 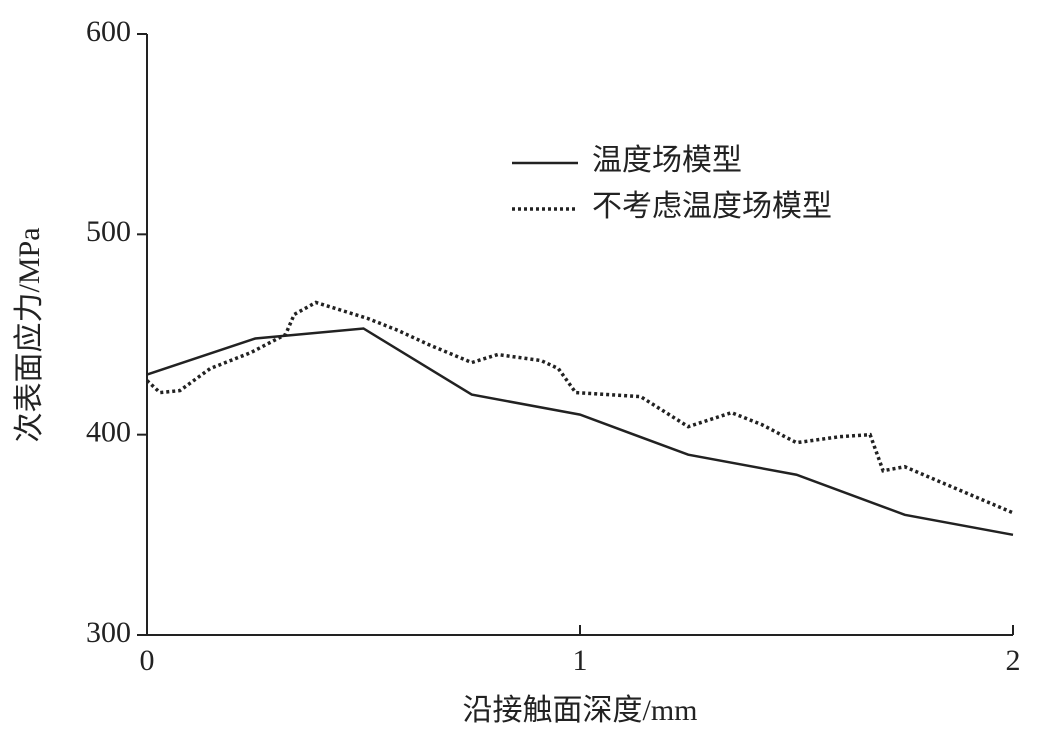 I want to click on x-axis-label: 沿接触面深度/mm, so click(x=579, y=710).